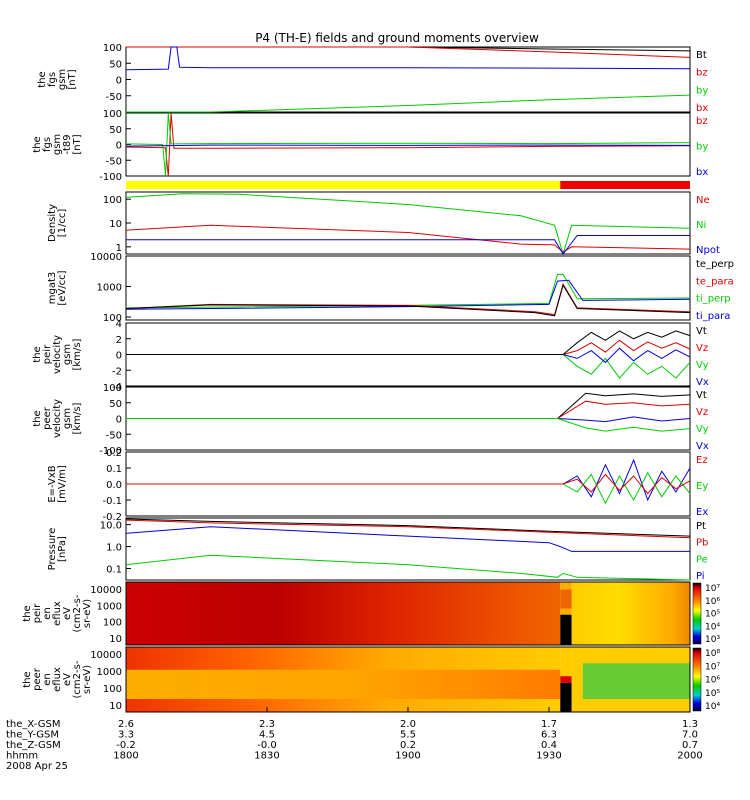 The width and height of the screenshot is (750, 800). I want to click on x-tick-label: 4.5, so click(267, 735).